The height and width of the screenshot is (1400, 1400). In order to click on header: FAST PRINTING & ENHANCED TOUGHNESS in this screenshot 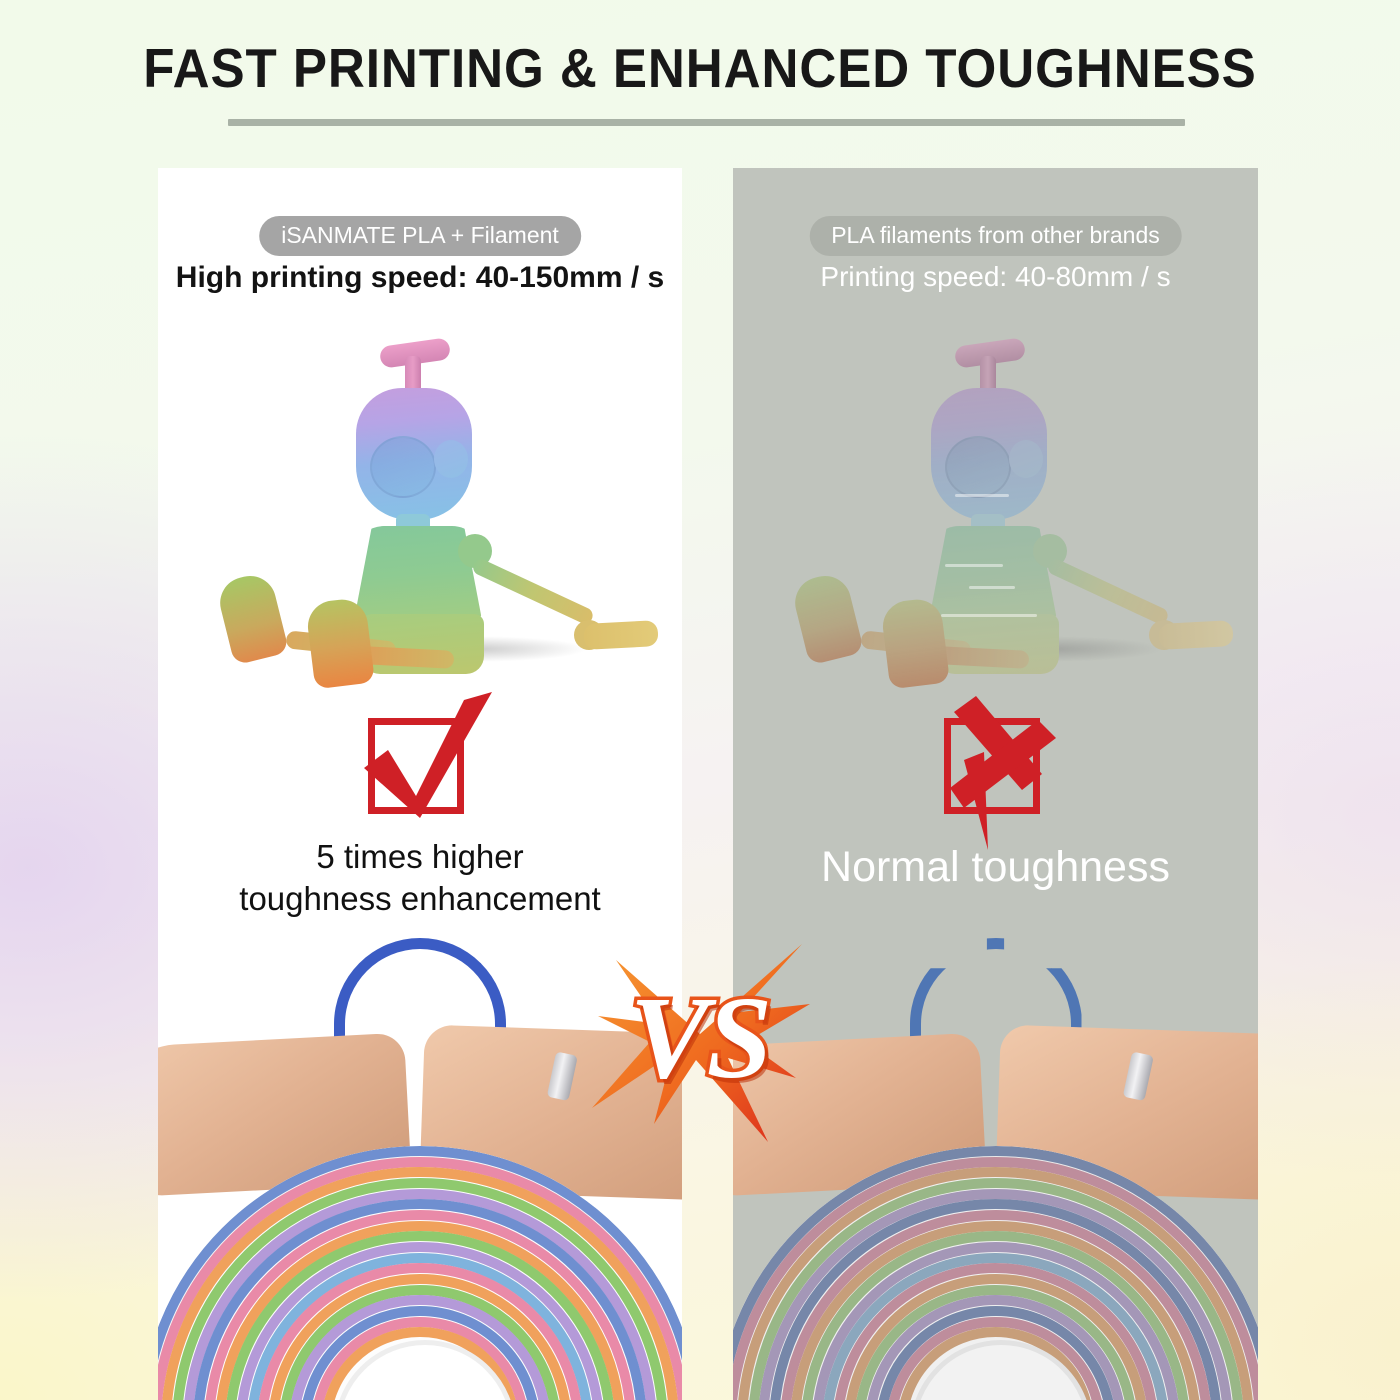, I will do `click(700, 50)`.